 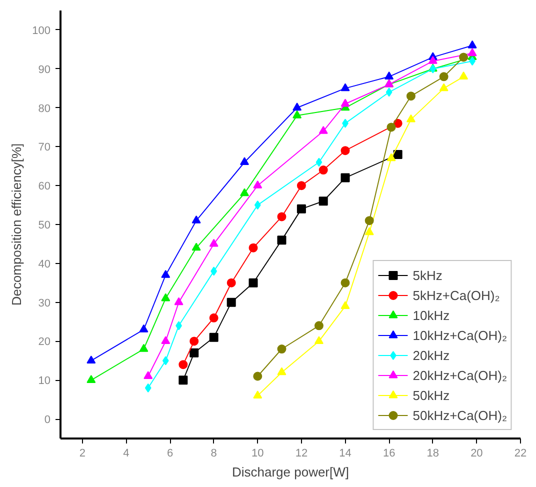 What do you see at coordinates (345, 454) in the screenshot?
I see `x-tick-label: 14` at bounding box center [345, 454].